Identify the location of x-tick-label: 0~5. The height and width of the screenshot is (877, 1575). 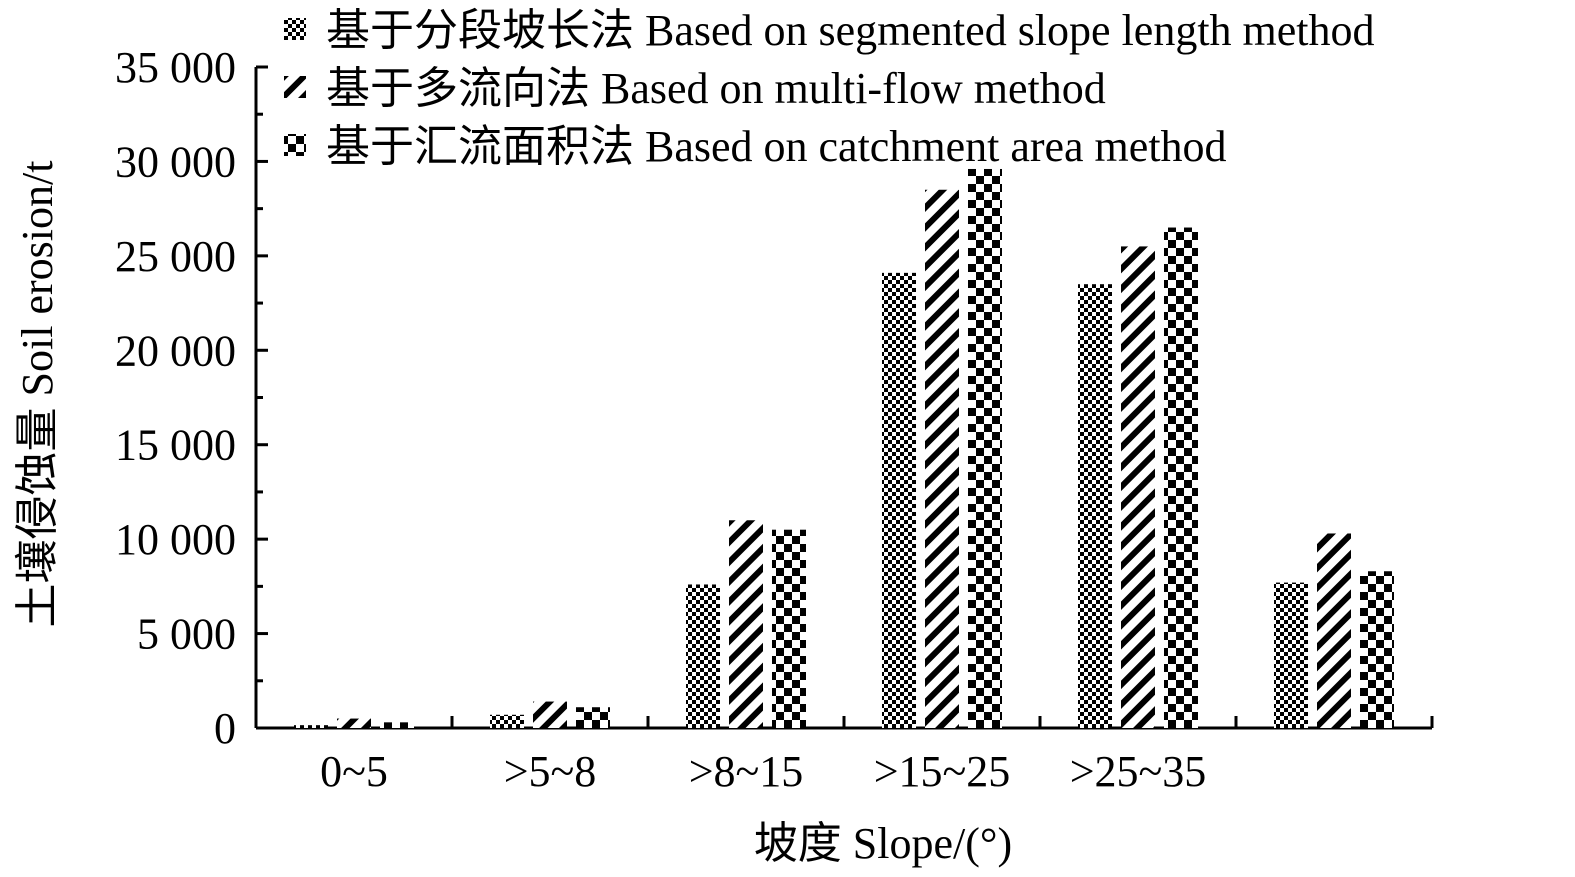
(354, 771).